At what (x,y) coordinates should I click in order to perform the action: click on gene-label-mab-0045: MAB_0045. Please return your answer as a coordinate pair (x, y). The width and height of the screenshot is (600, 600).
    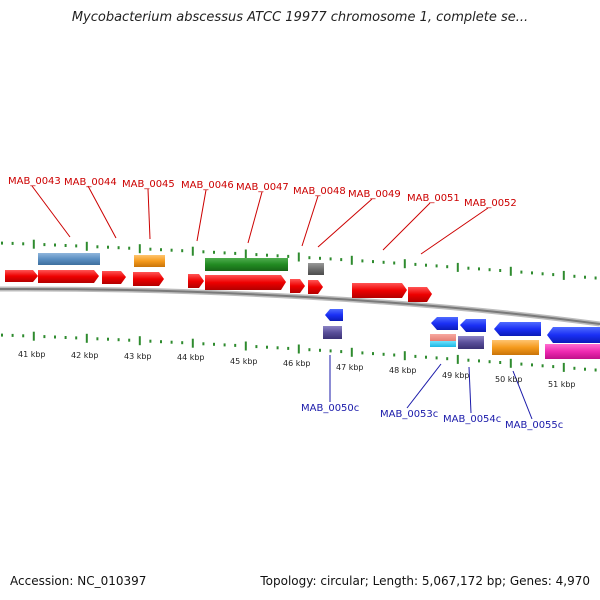
    Looking at the image, I should click on (148, 184).